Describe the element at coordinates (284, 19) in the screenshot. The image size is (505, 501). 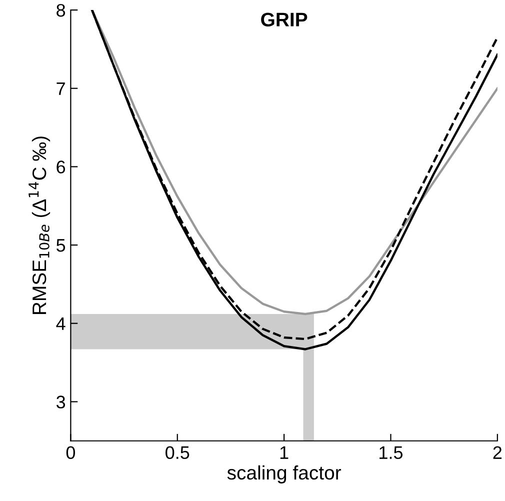
I see `chart-title: GRIP` at that location.